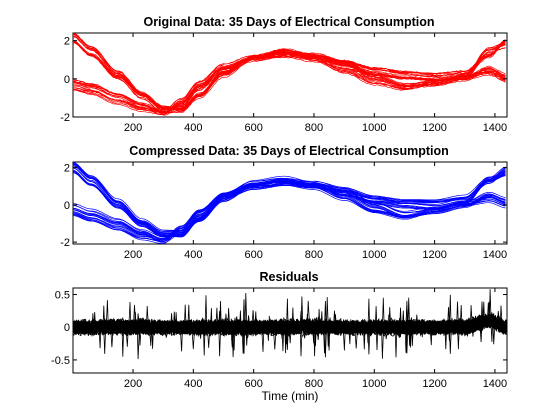 Image resolution: width=560 pixels, height=420 pixels. What do you see at coordinates (60, 361) in the screenshot?
I see `y-tick-label: -0.5` at bounding box center [60, 361].